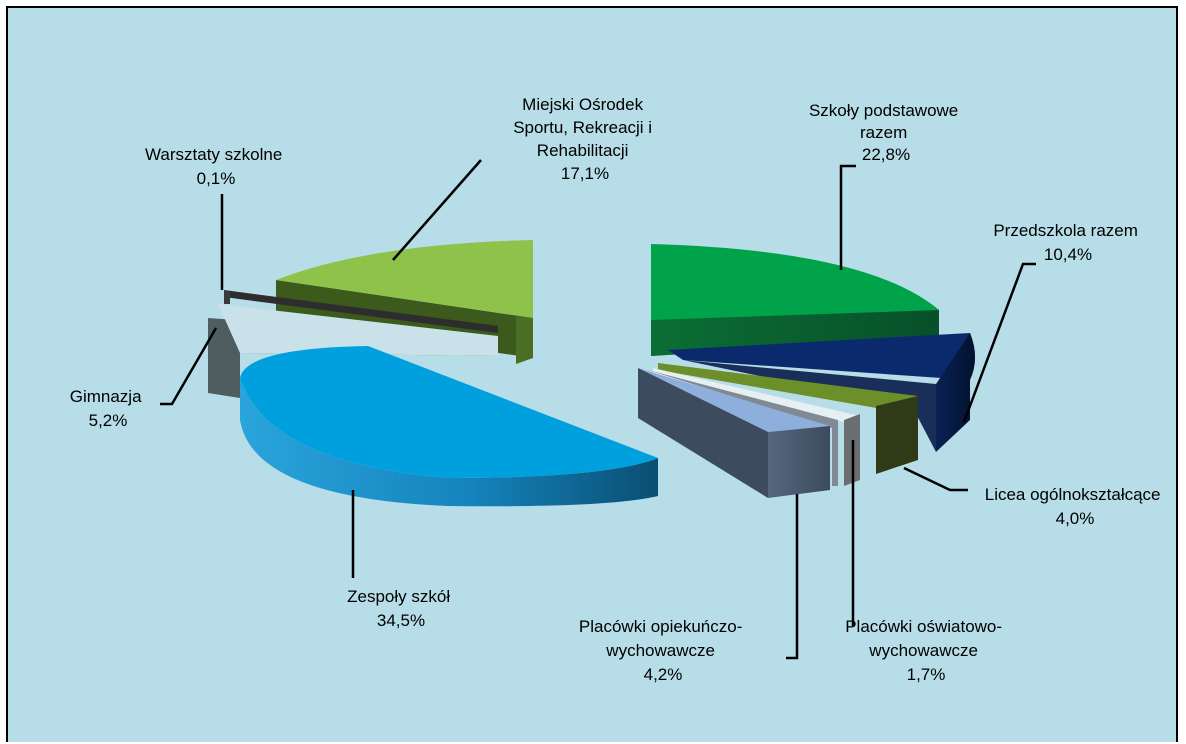 This screenshot has height=744, width=1186. I want to click on label-oswiatowo: Placówki oświatowo- wychowawcze 1,7%, so click(926, 650).